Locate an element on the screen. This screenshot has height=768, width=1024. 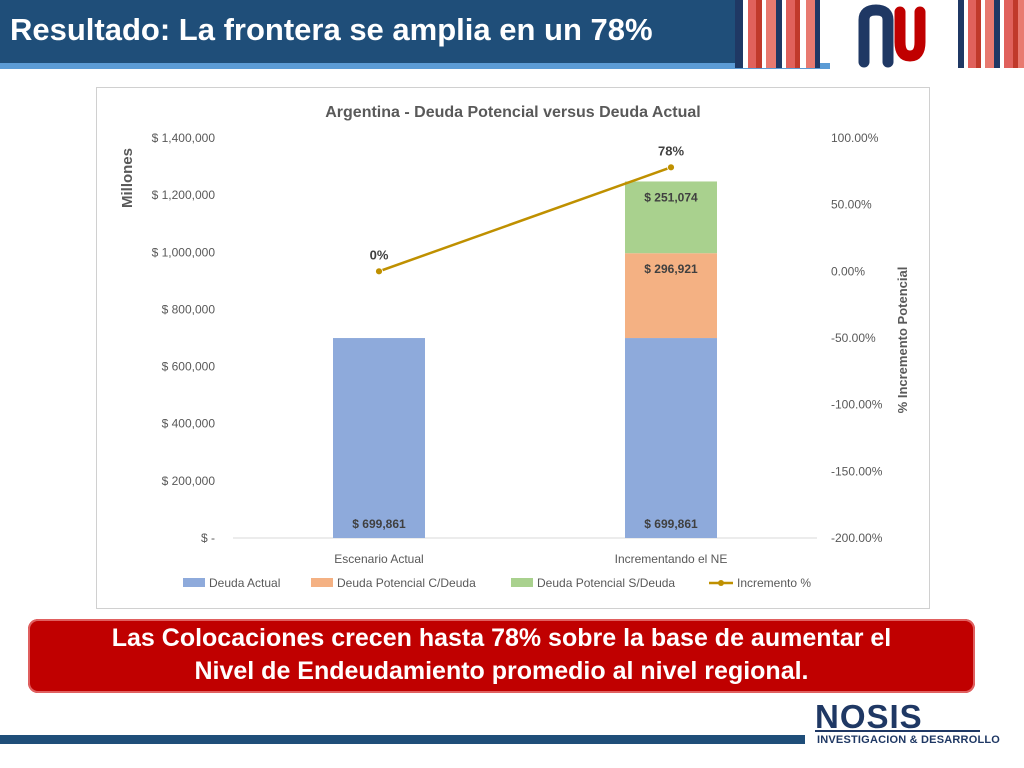
y-tick-label: $ 600,000 is located at coordinates (189, 367).